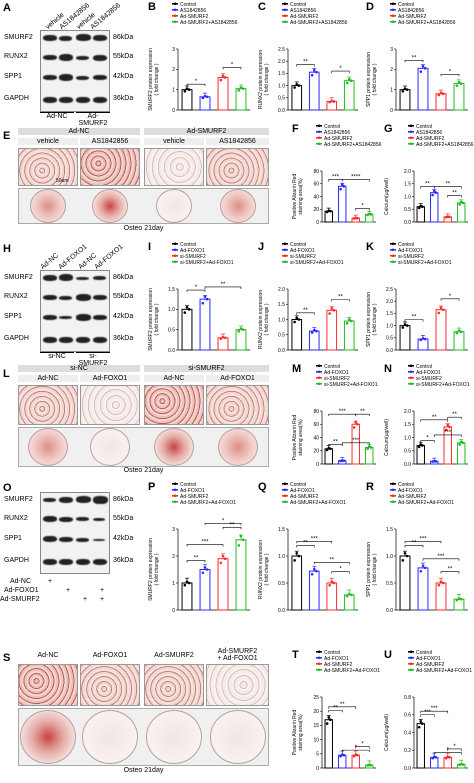 This screenshot has width=474, height=783. I want to click on significance-label: ***, so click(428, 713).